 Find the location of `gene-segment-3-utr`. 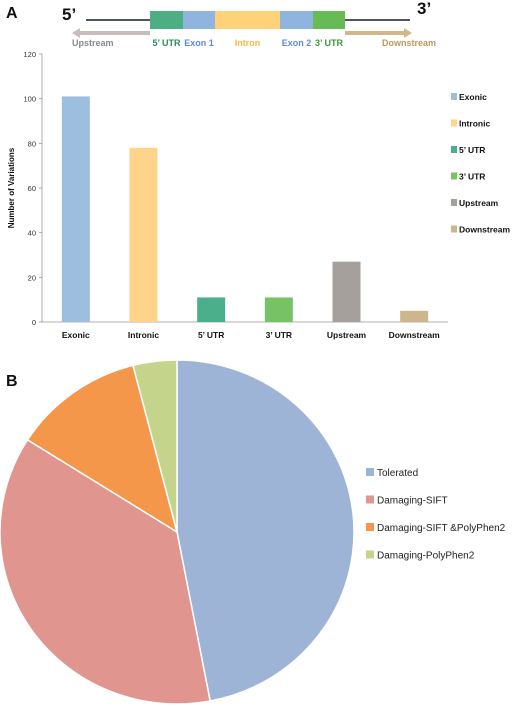

gene-segment-3-utr is located at coordinates (329, 20).